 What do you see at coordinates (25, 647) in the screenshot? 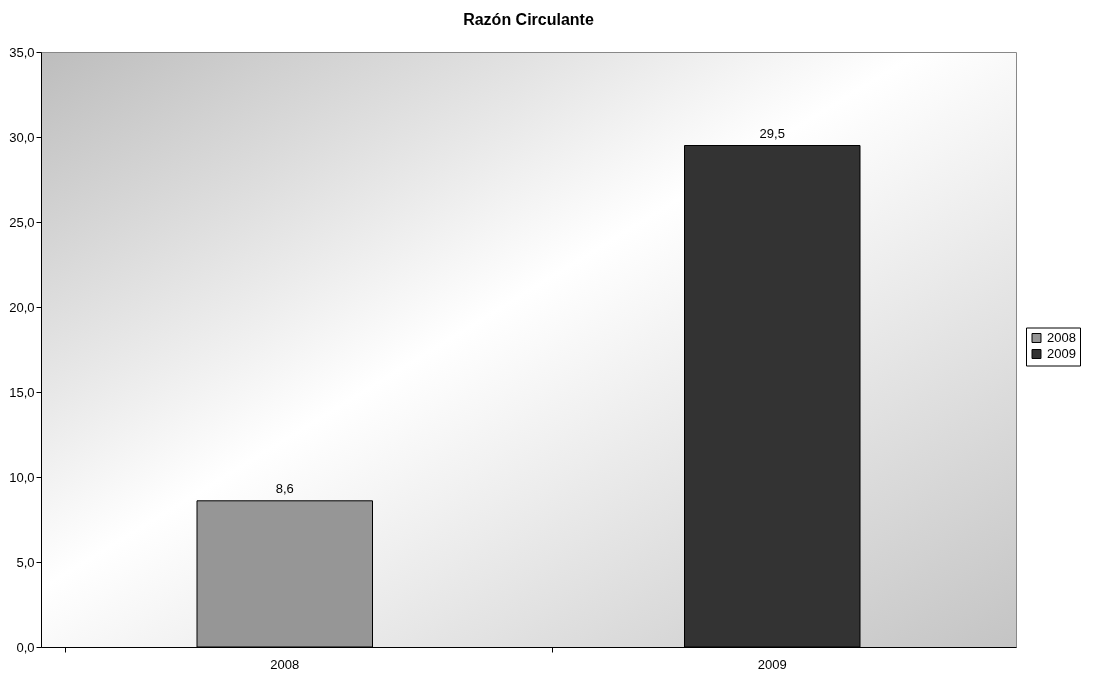
I see `y-tick-label: 0,0` at bounding box center [25, 647].